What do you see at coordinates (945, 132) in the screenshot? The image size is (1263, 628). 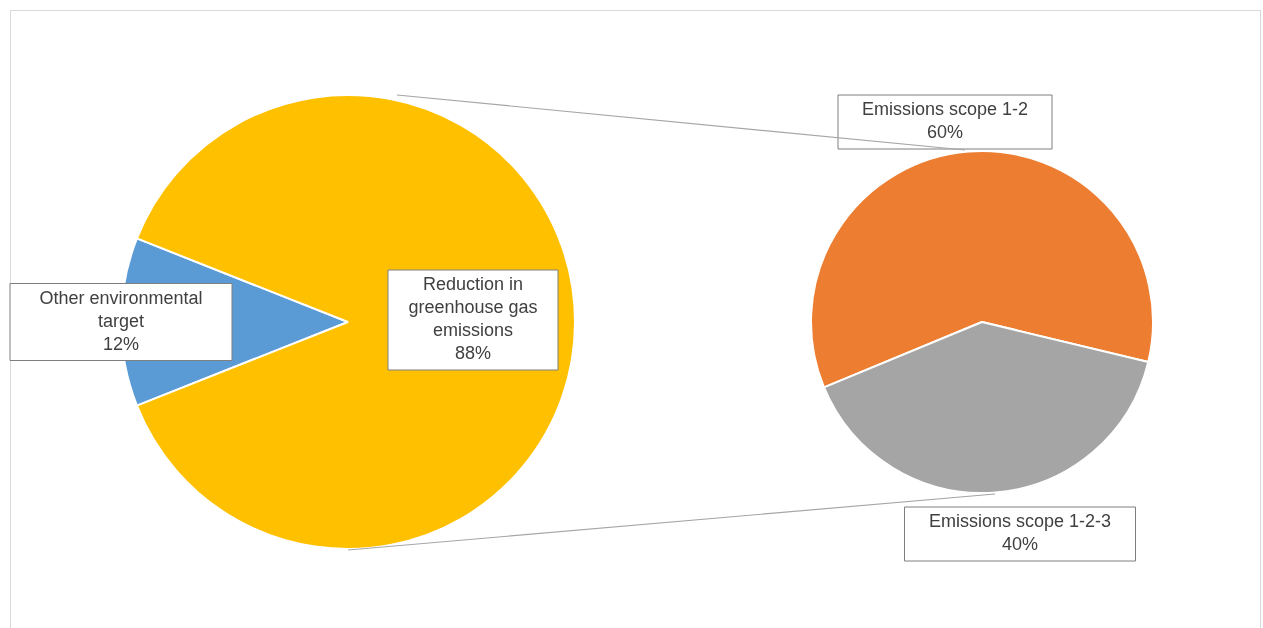 I see `data-label: 60%` at bounding box center [945, 132].